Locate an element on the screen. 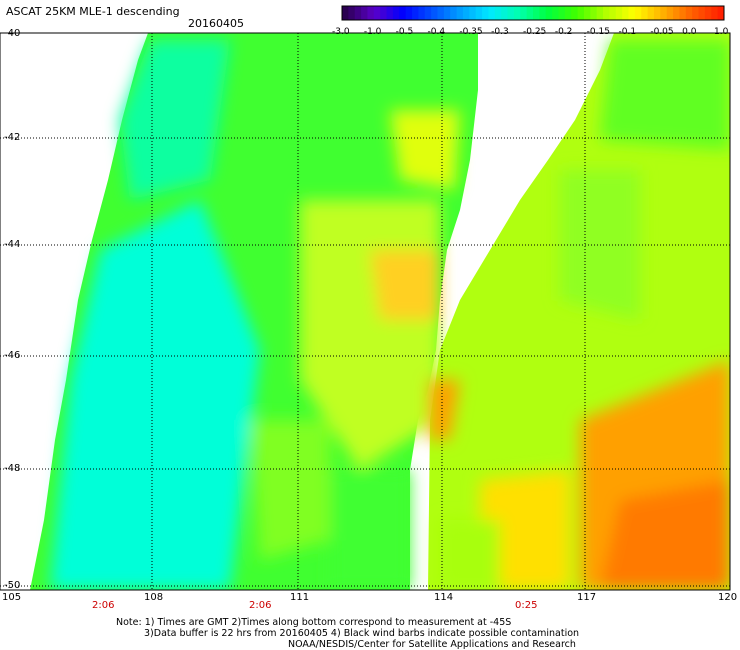 This screenshot has height=650, width=740. lat-label: -46 is located at coordinates (12, 355).